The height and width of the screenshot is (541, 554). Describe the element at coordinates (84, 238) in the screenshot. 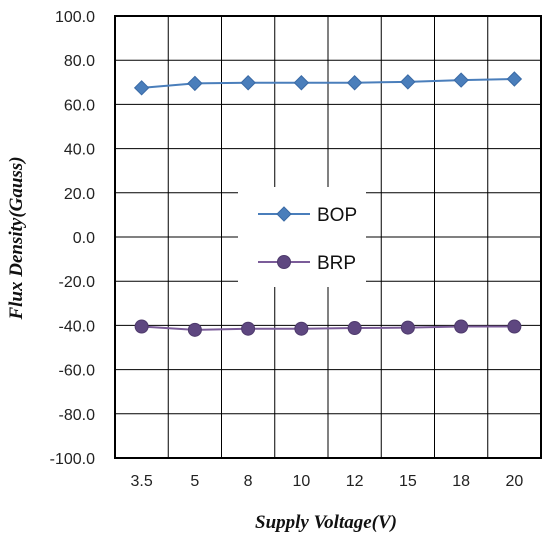

I see `y-tick-label: 0.0` at that location.